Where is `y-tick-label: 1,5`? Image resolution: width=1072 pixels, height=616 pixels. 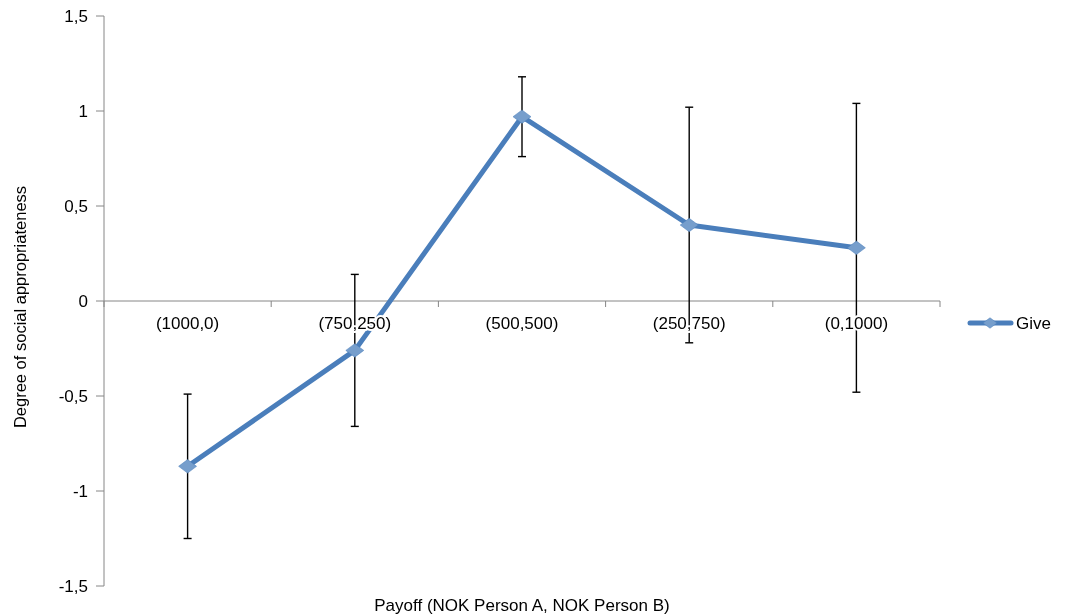
y-tick-label: 1,5 is located at coordinates (76, 16).